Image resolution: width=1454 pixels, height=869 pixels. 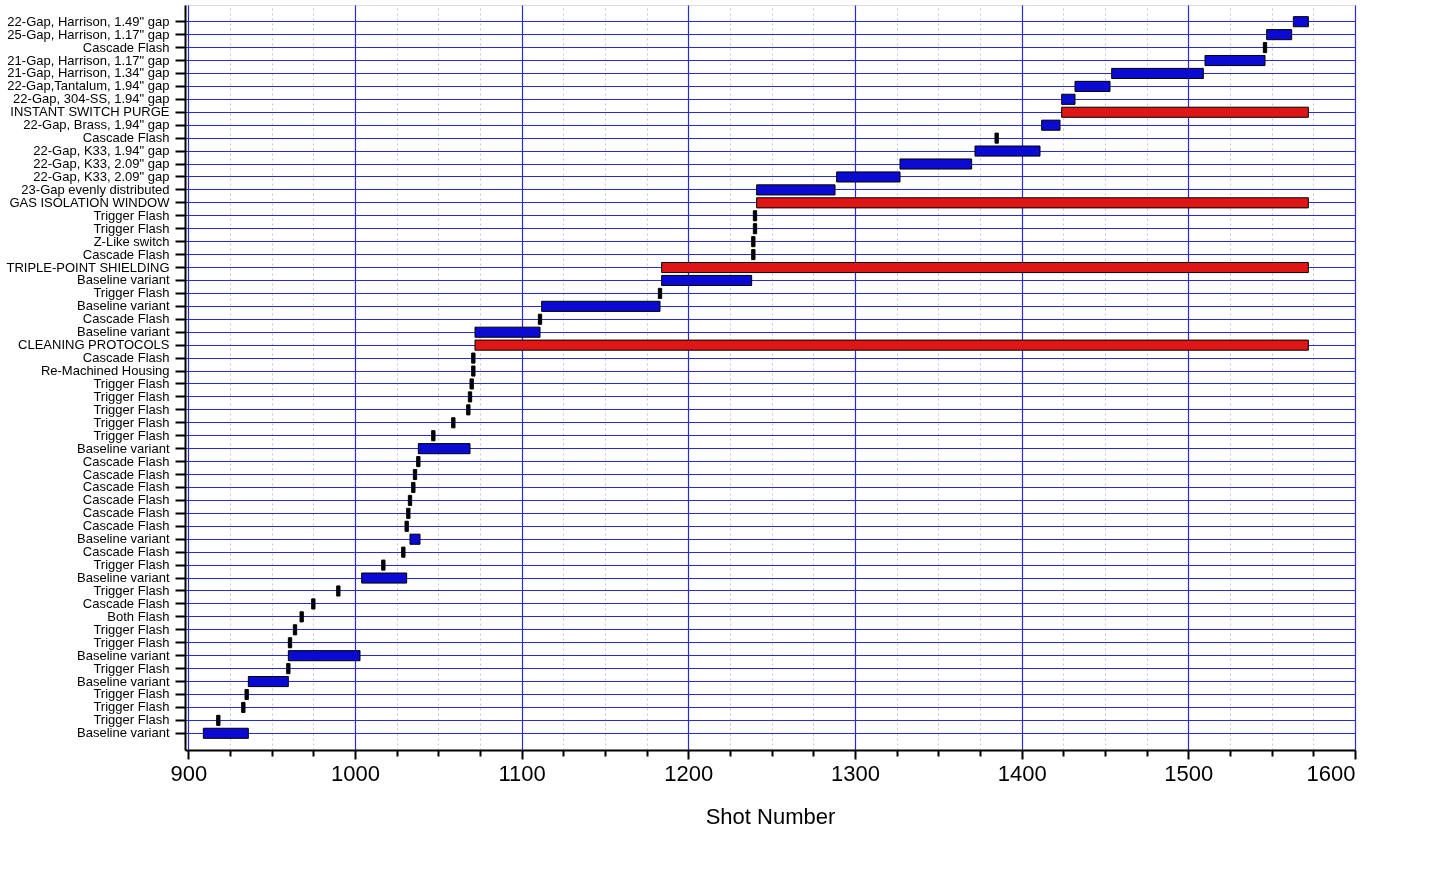 I want to click on x-tick-label: 1500, so click(x=1189, y=773).